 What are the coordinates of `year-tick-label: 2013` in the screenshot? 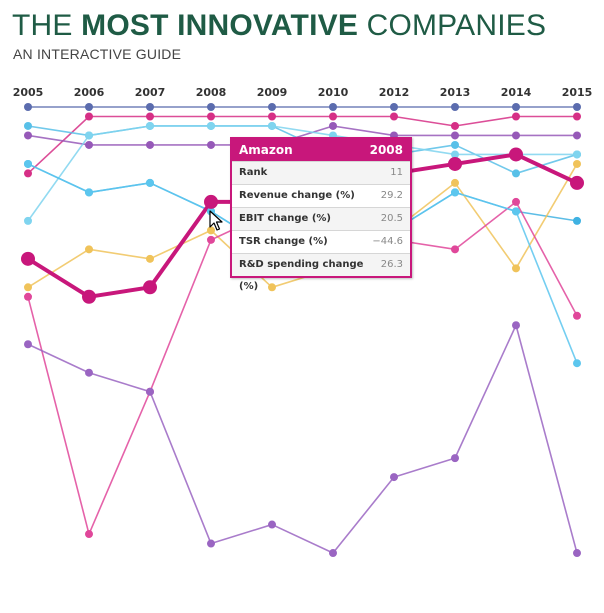 It's located at (455, 92).